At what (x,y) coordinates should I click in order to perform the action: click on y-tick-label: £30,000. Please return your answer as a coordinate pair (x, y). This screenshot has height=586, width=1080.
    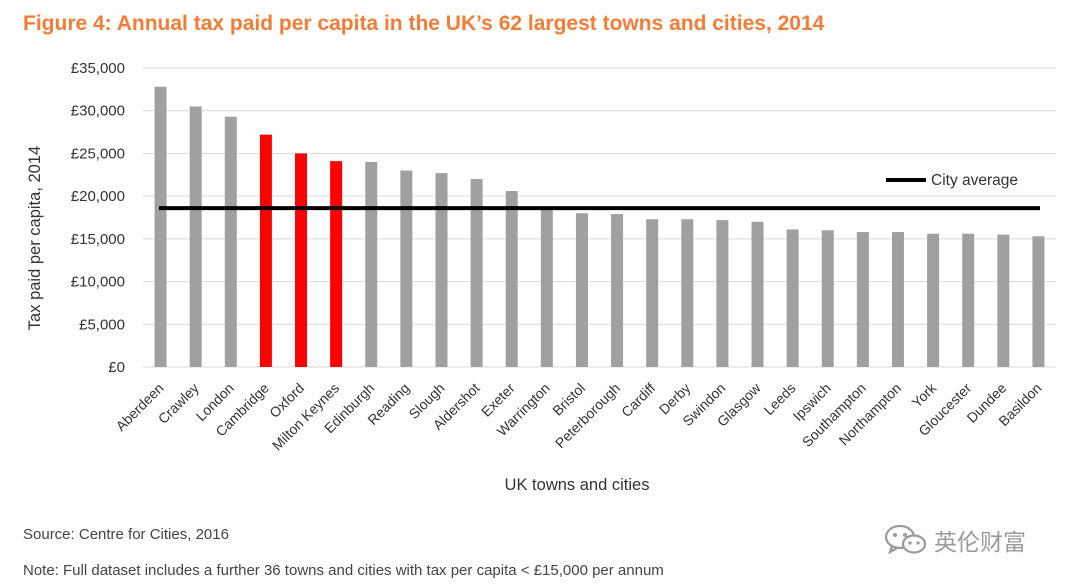
    Looking at the image, I should click on (98, 111).